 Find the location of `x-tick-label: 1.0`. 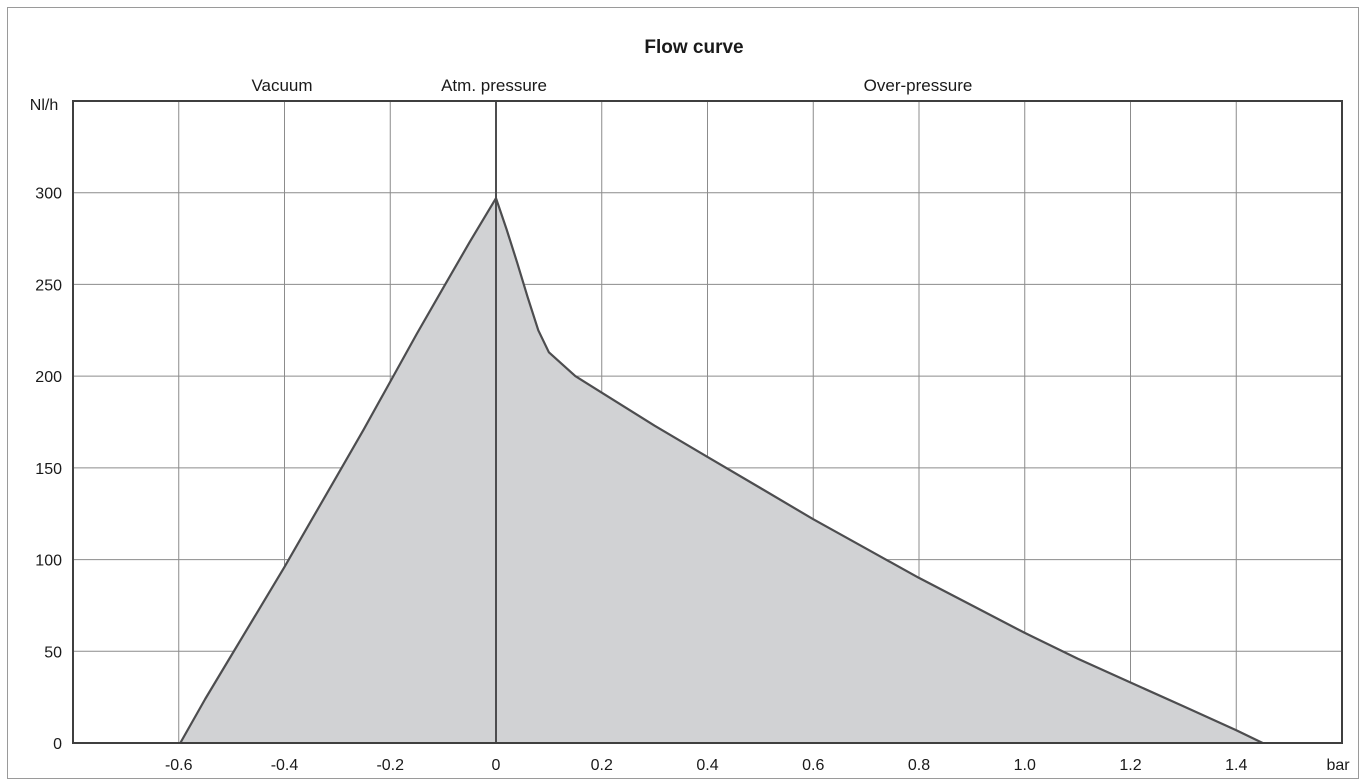

x-tick-label: 1.0 is located at coordinates (1025, 765).